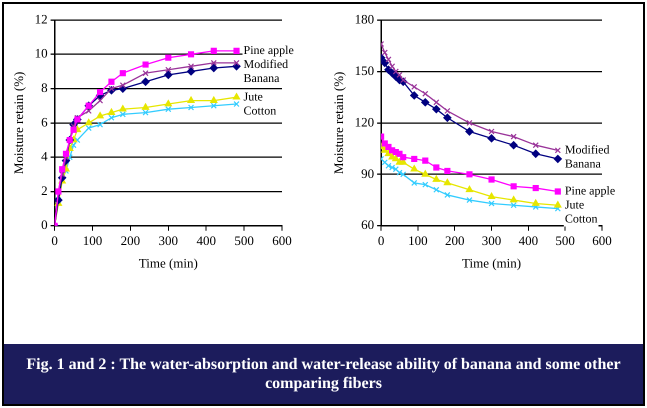  What do you see at coordinates (44, 122) in the screenshot?
I see `y-tick-label: 6` at bounding box center [44, 122].